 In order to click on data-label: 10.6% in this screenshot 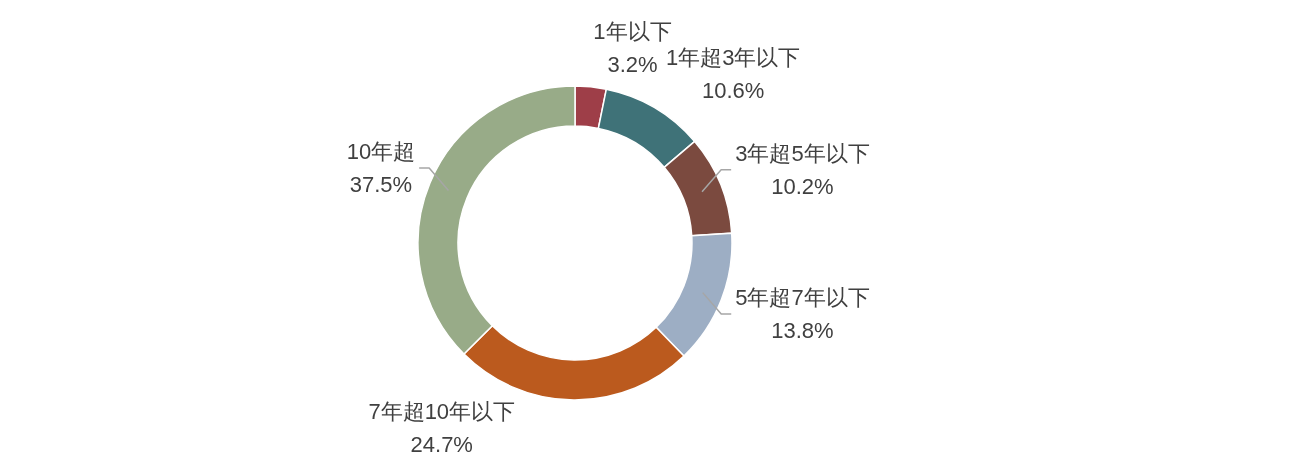, I will do `click(733, 91)`.